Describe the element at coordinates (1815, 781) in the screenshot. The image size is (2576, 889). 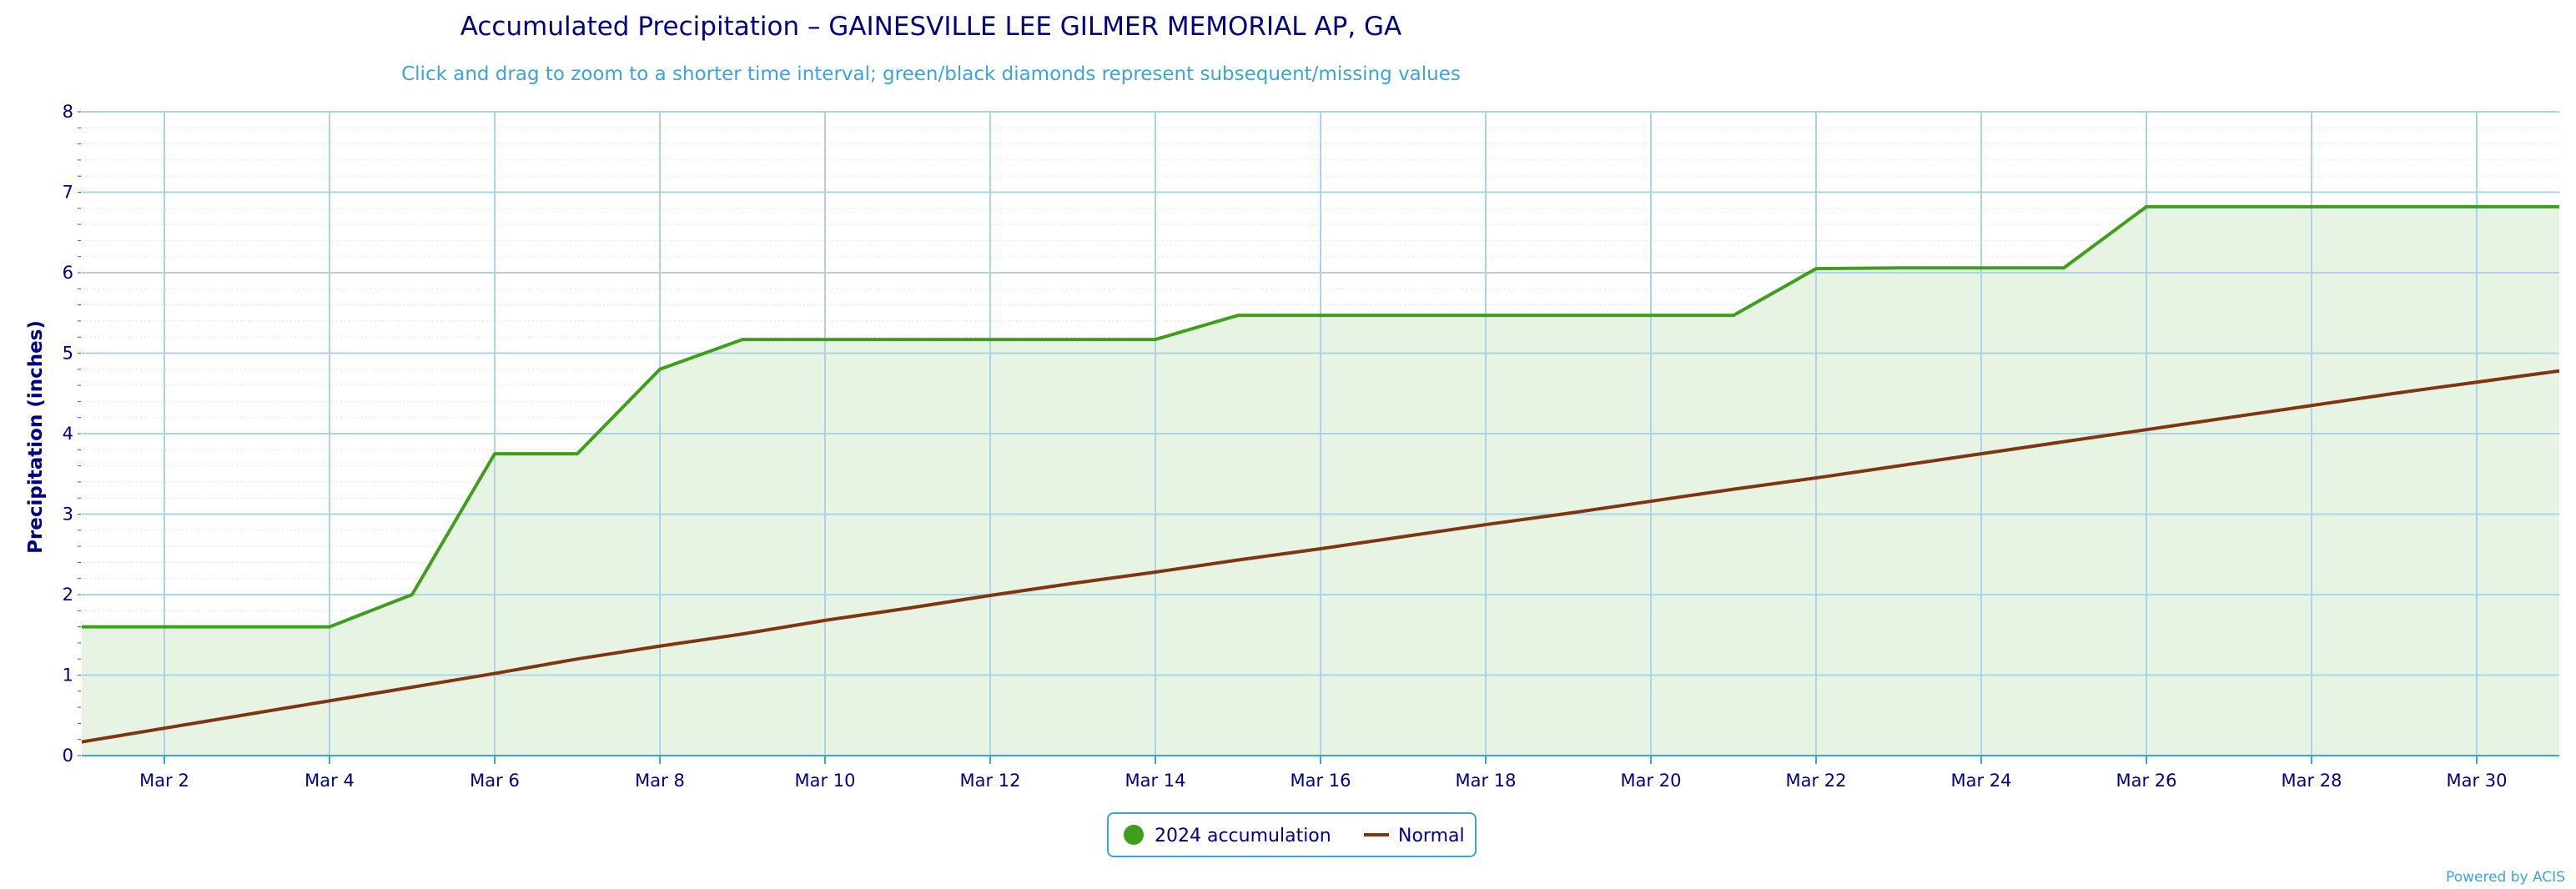
I see `x-tick-label: Mar 22` at that location.